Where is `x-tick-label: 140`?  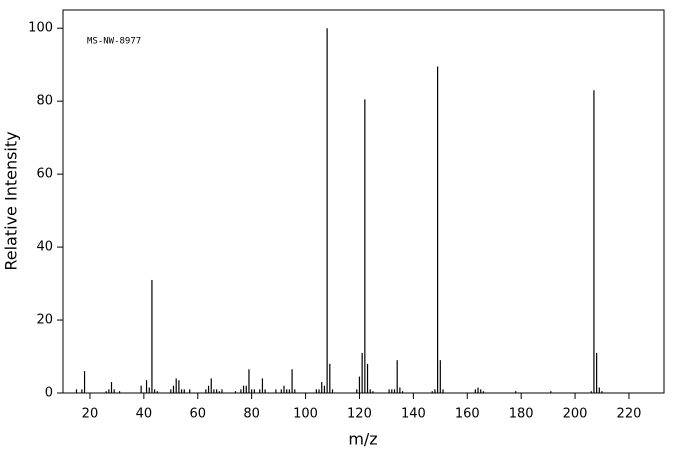
x-tick-label: 140 is located at coordinates (413, 414).